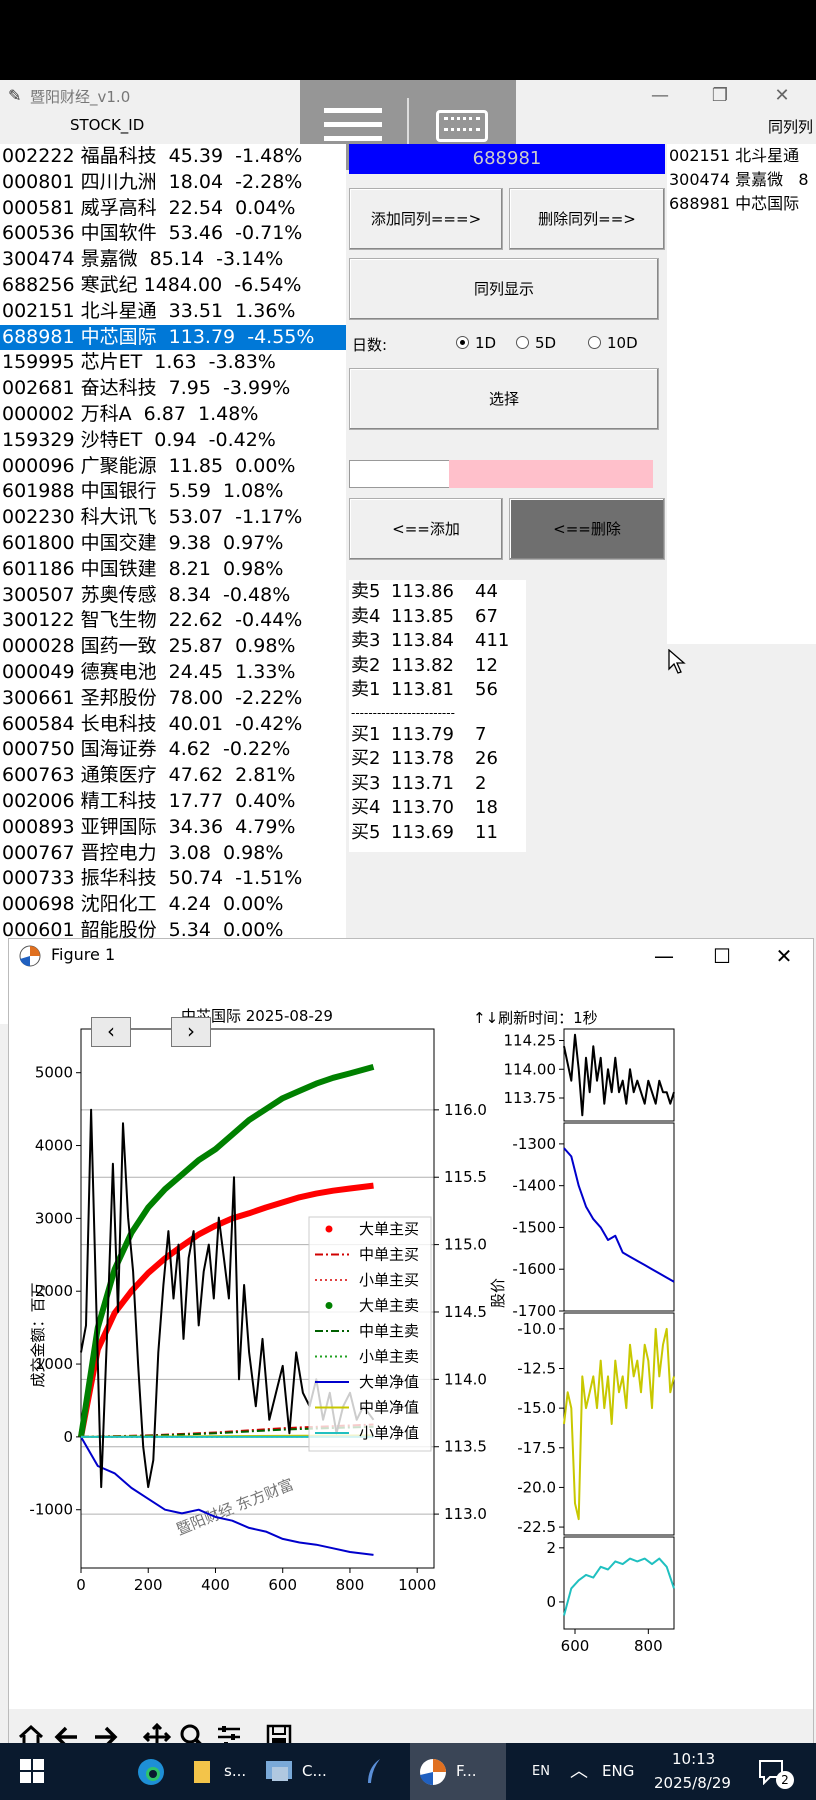 This screenshot has width=816, height=1800. I want to click on stock-list-item: 000893 亚钾国际 34.36 4.79%, so click(149, 826).